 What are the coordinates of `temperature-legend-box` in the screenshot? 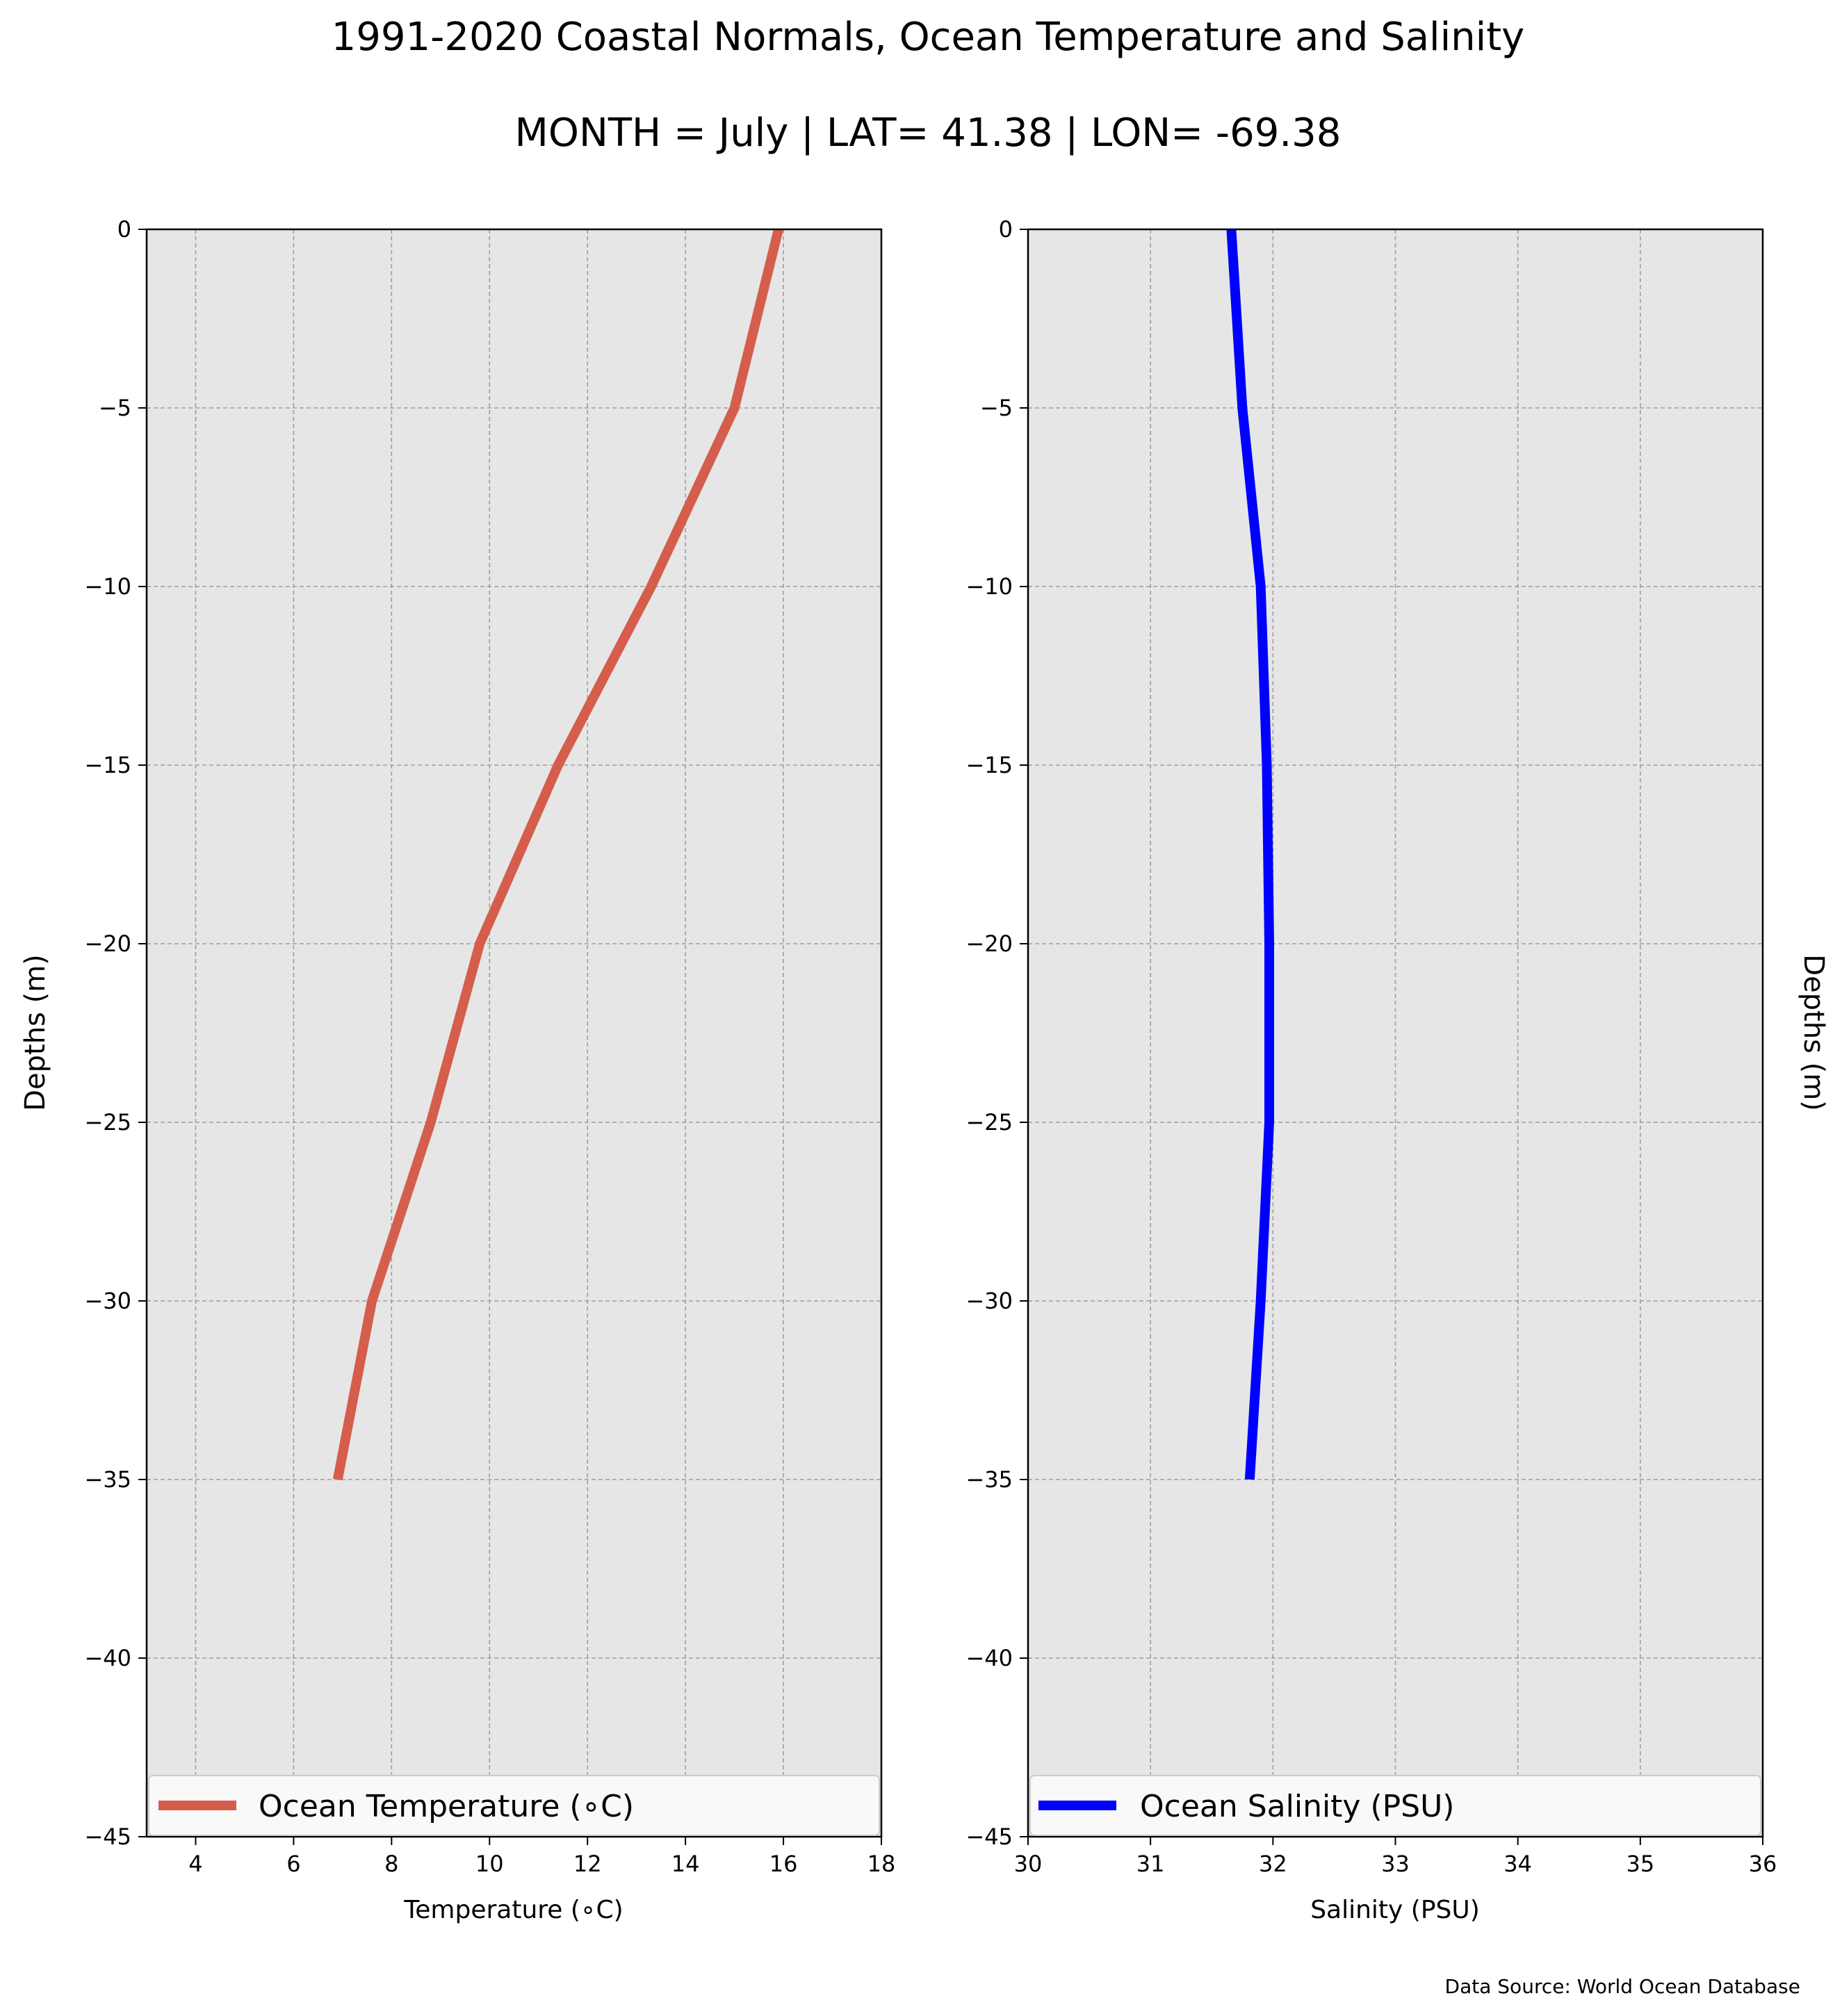 It's located at (514, 1806).